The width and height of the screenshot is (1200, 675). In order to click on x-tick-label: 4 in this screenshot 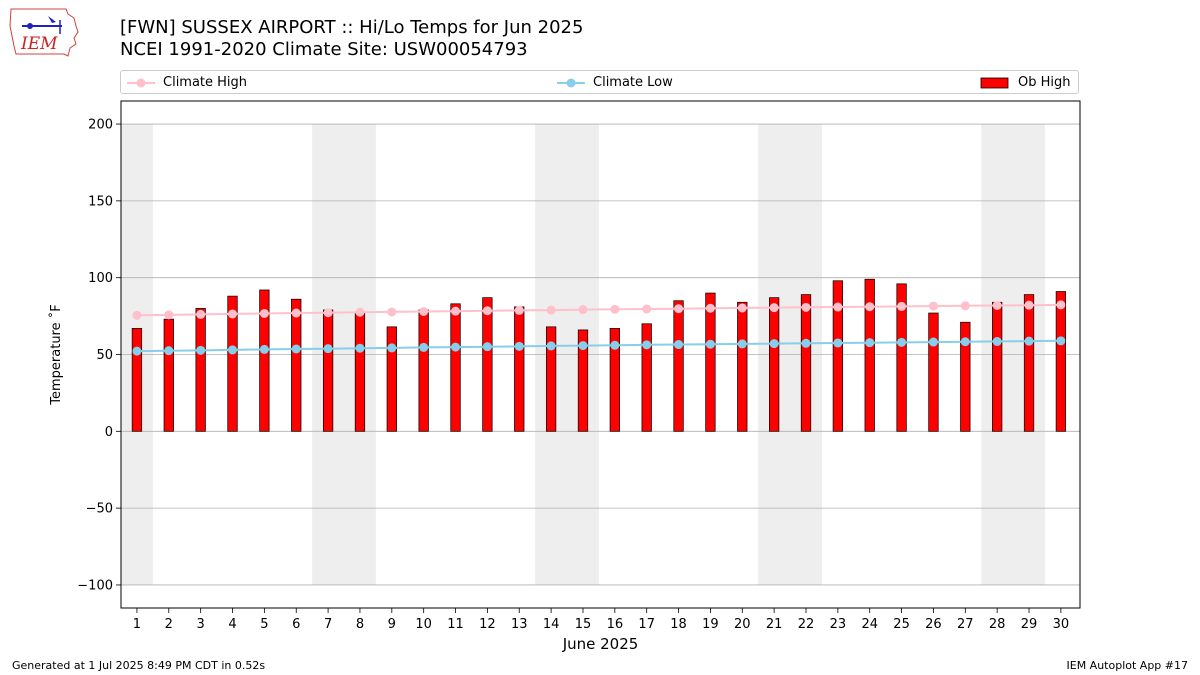, I will do `click(232, 624)`.